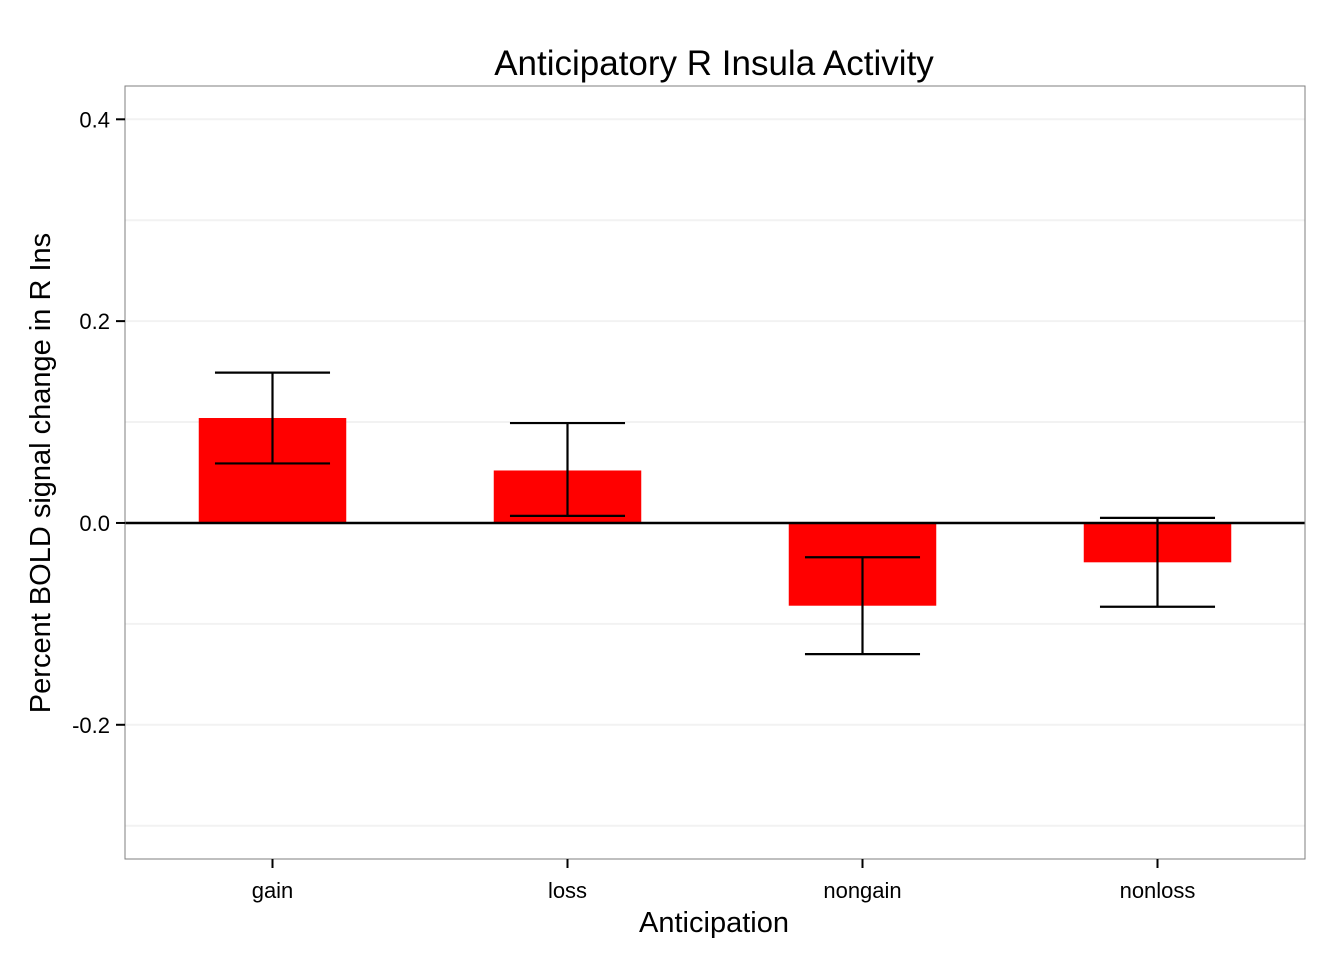 This screenshot has height=965, width=1344. I want to click on y-tick-label: 0.0, so click(94, 523).